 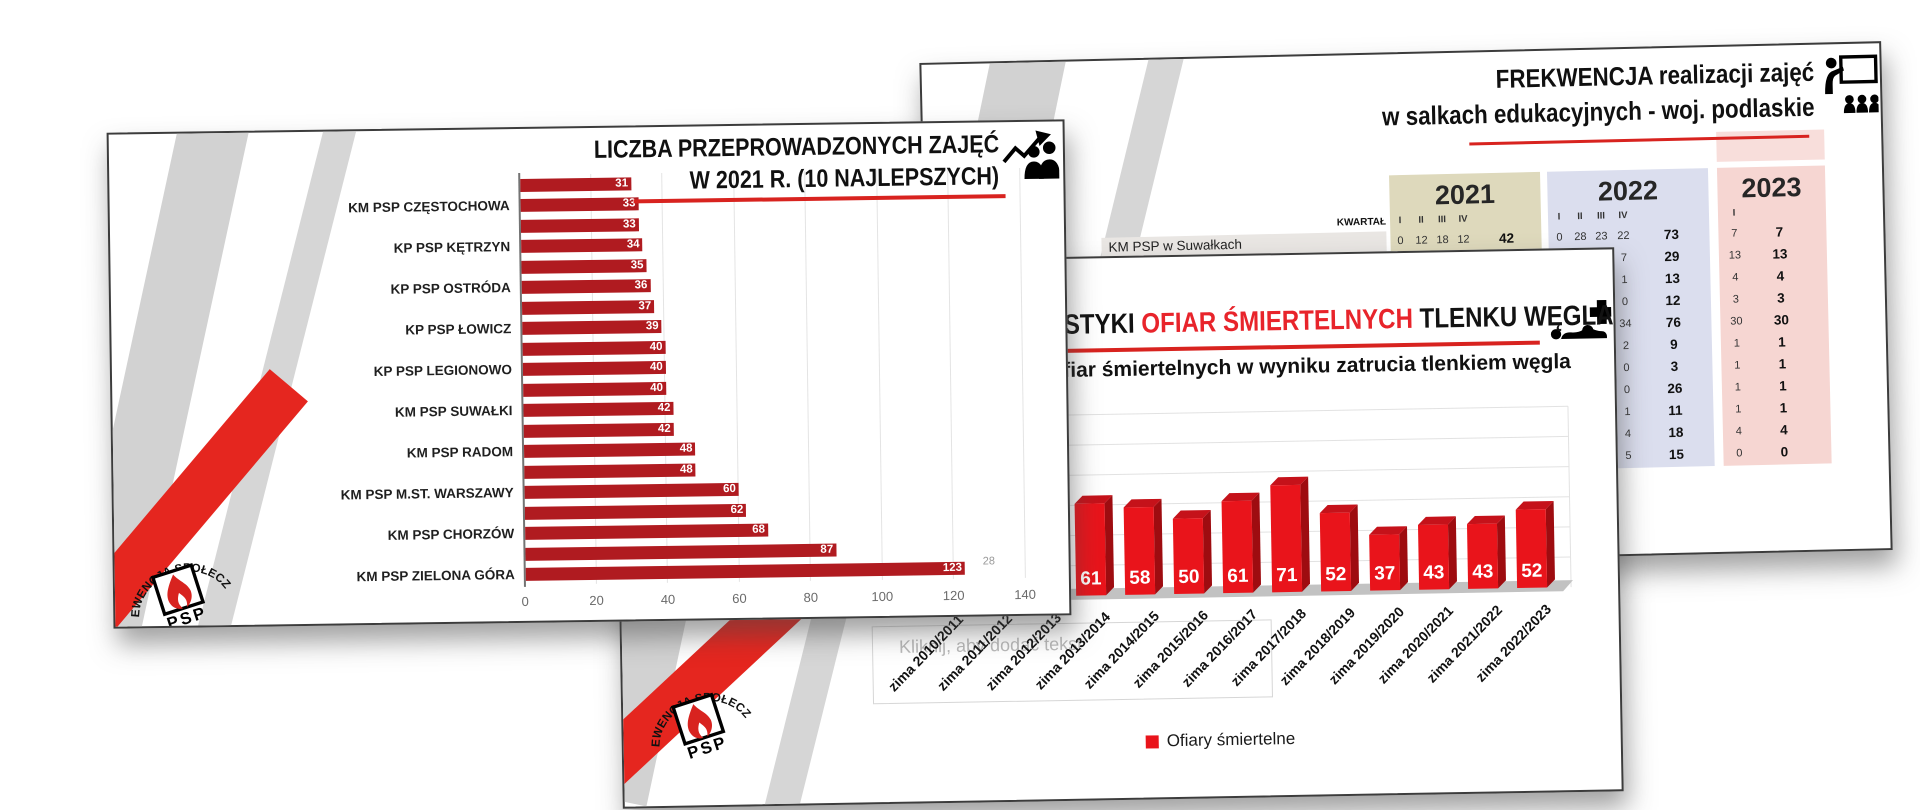 What do you see at coordinates (1675, 388) in the screenshot?
I see `table-sum-value: 26` at bounding box center [1675, 388].